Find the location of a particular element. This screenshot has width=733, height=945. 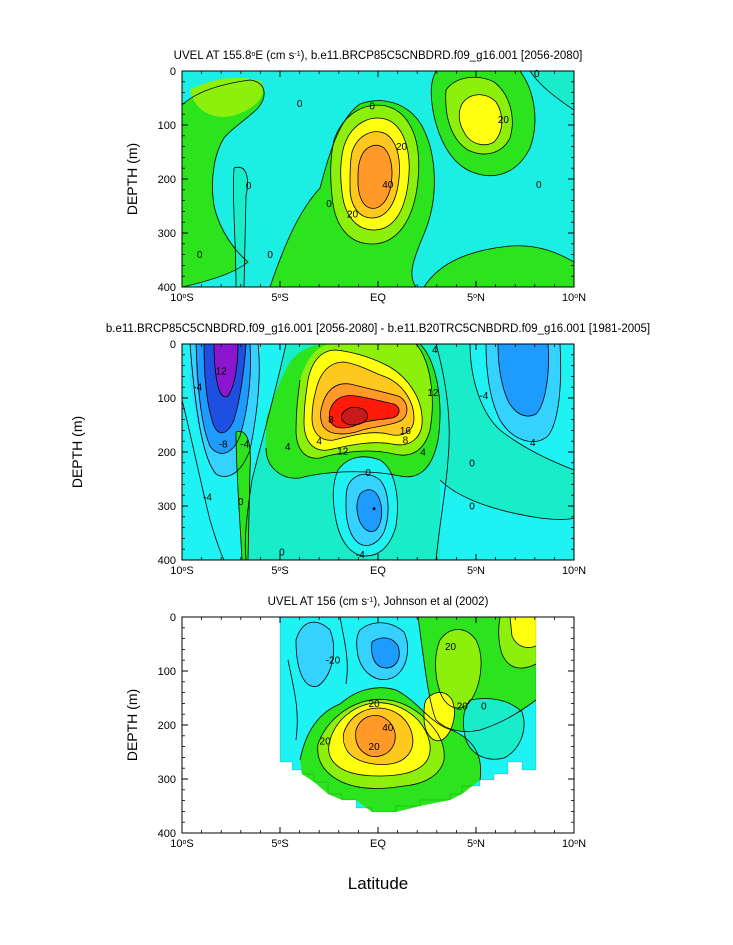

panel-1-contour-lines is located at coordinates (378, 179).